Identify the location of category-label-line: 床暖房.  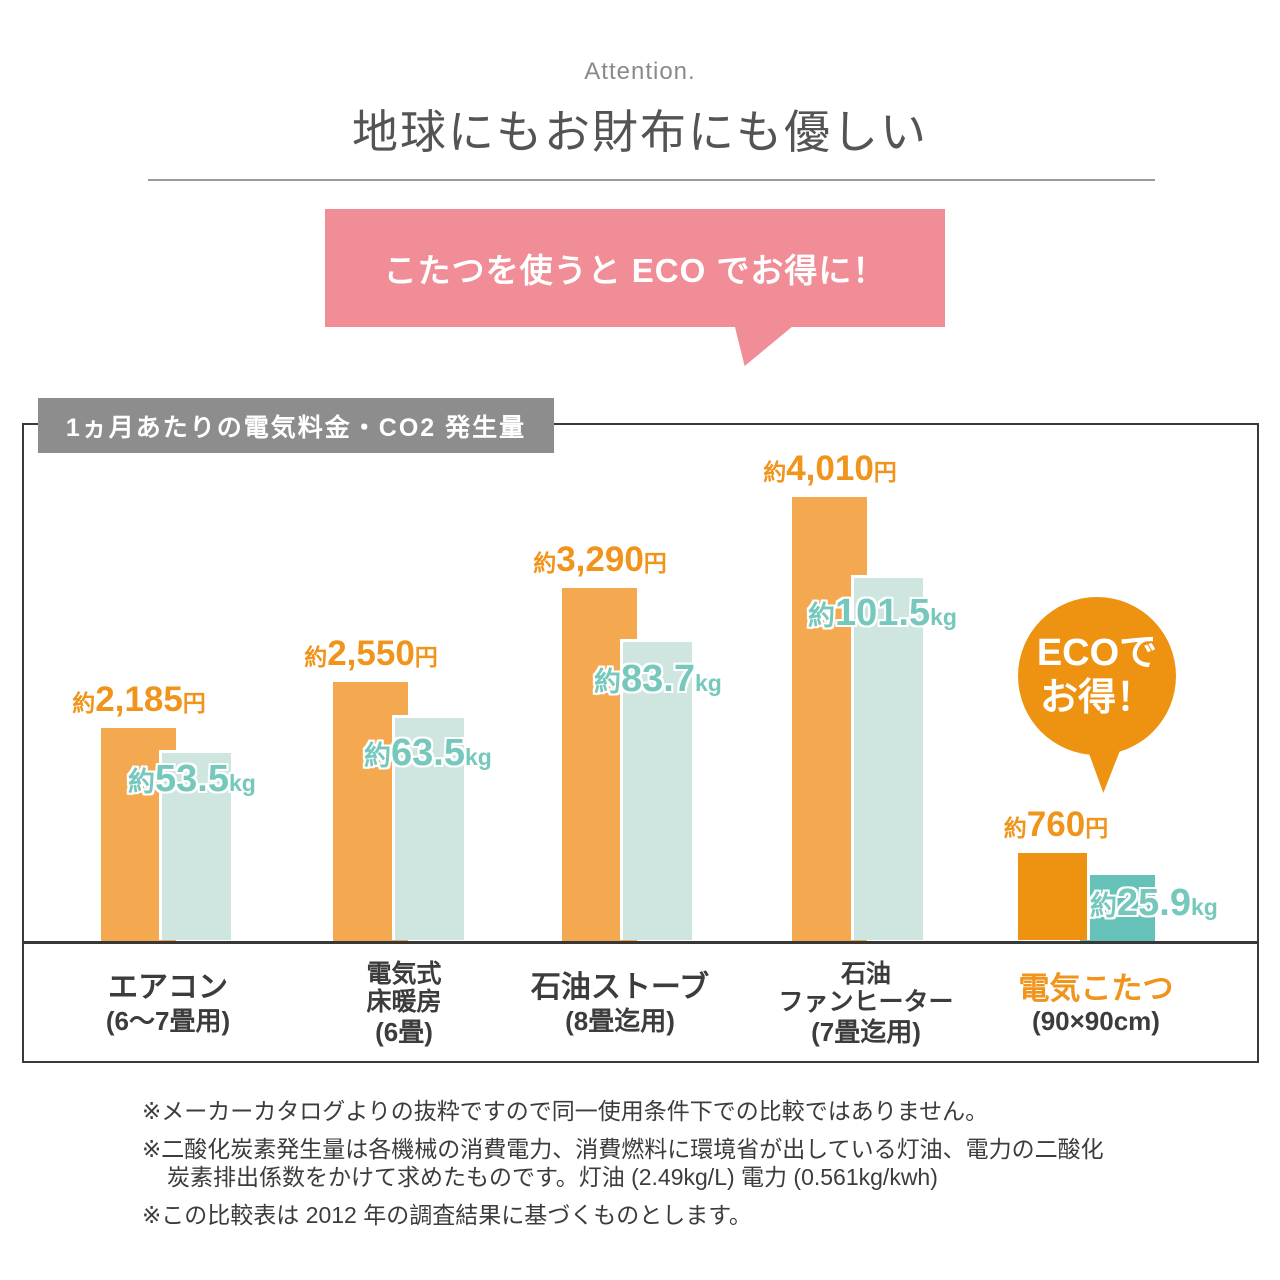
(404, 1002).